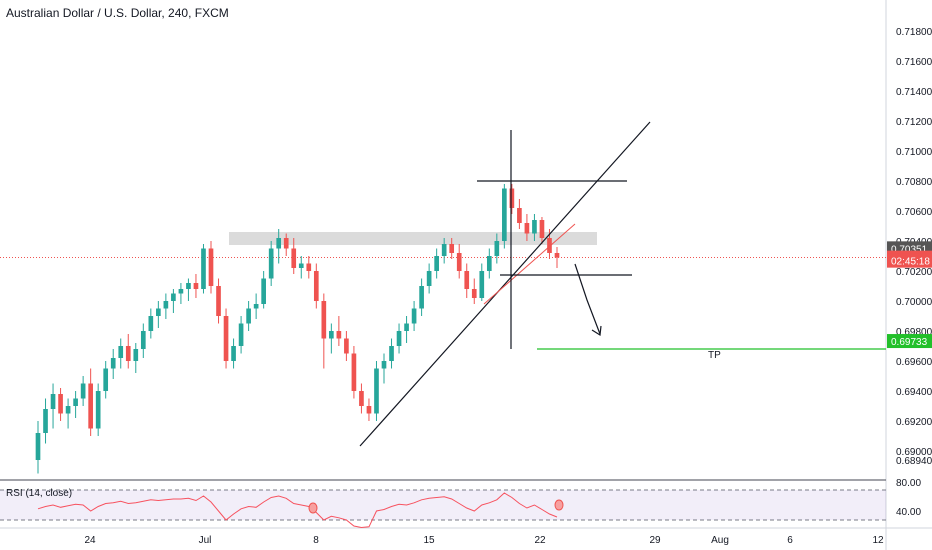 The height and width of the screenshot is (550, 932). What do you see at coordinates (529, 264) in the screenshot?
I see `inner-trend-line` at bounding box center [529, 264].